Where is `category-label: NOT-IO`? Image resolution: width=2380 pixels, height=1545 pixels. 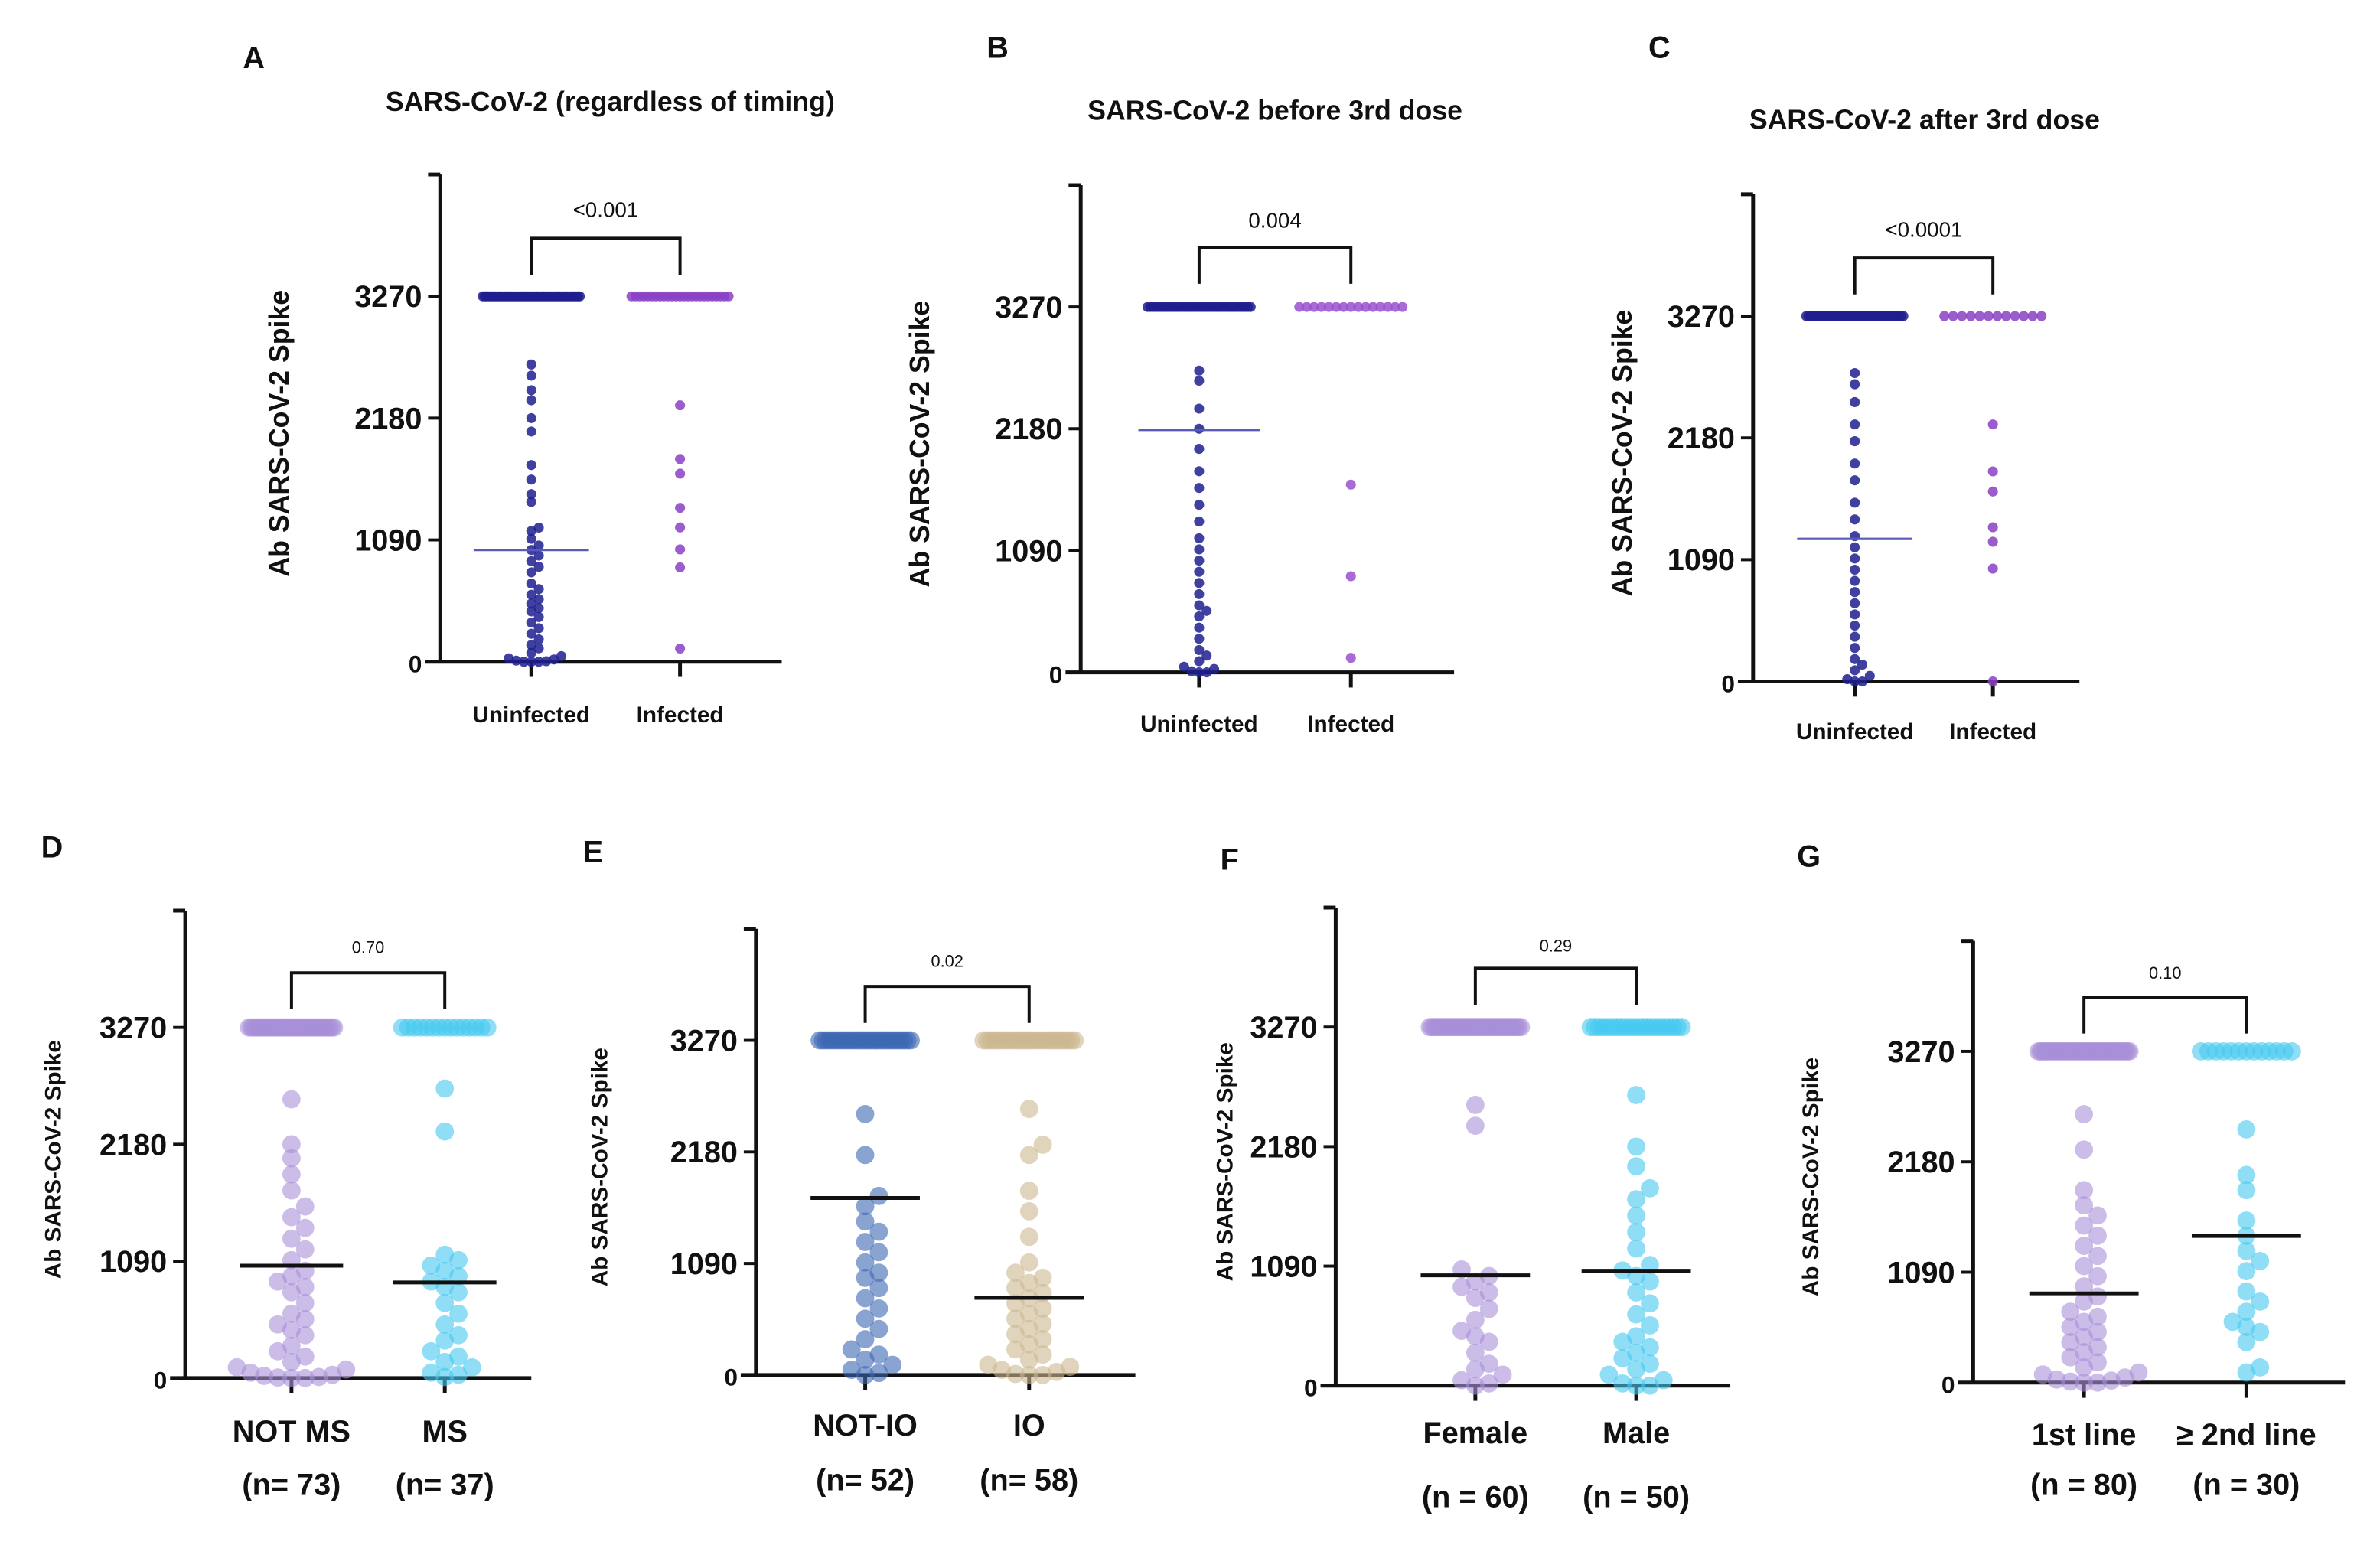 category-label: NOT-IO is located at coordinates (865, 1425).